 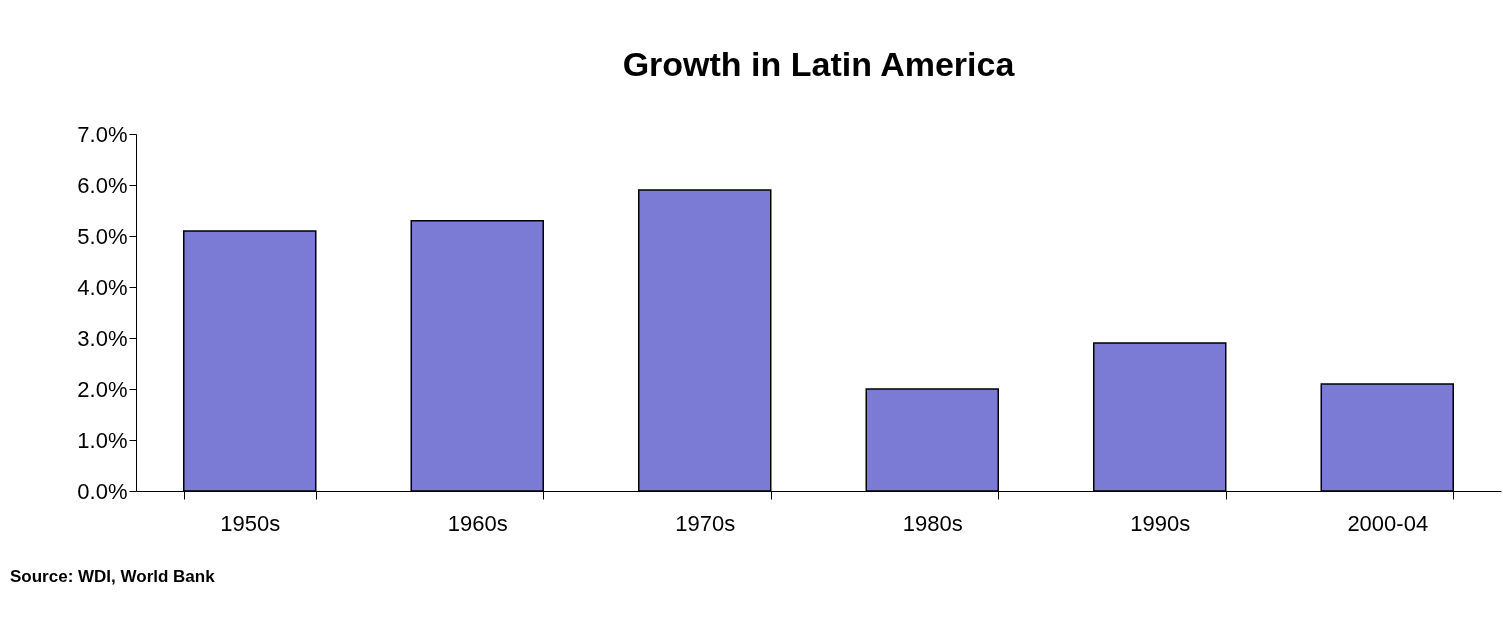 I want to click on x-tick-label: 1990s, so click(x=1160, y=523).